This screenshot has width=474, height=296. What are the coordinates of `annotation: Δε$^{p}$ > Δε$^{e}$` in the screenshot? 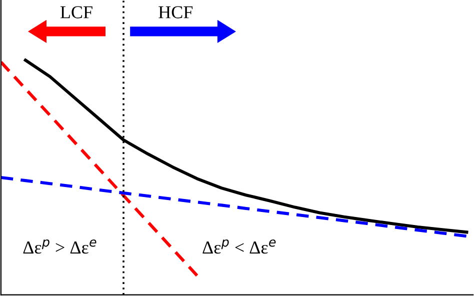 It's located at (59, 246).